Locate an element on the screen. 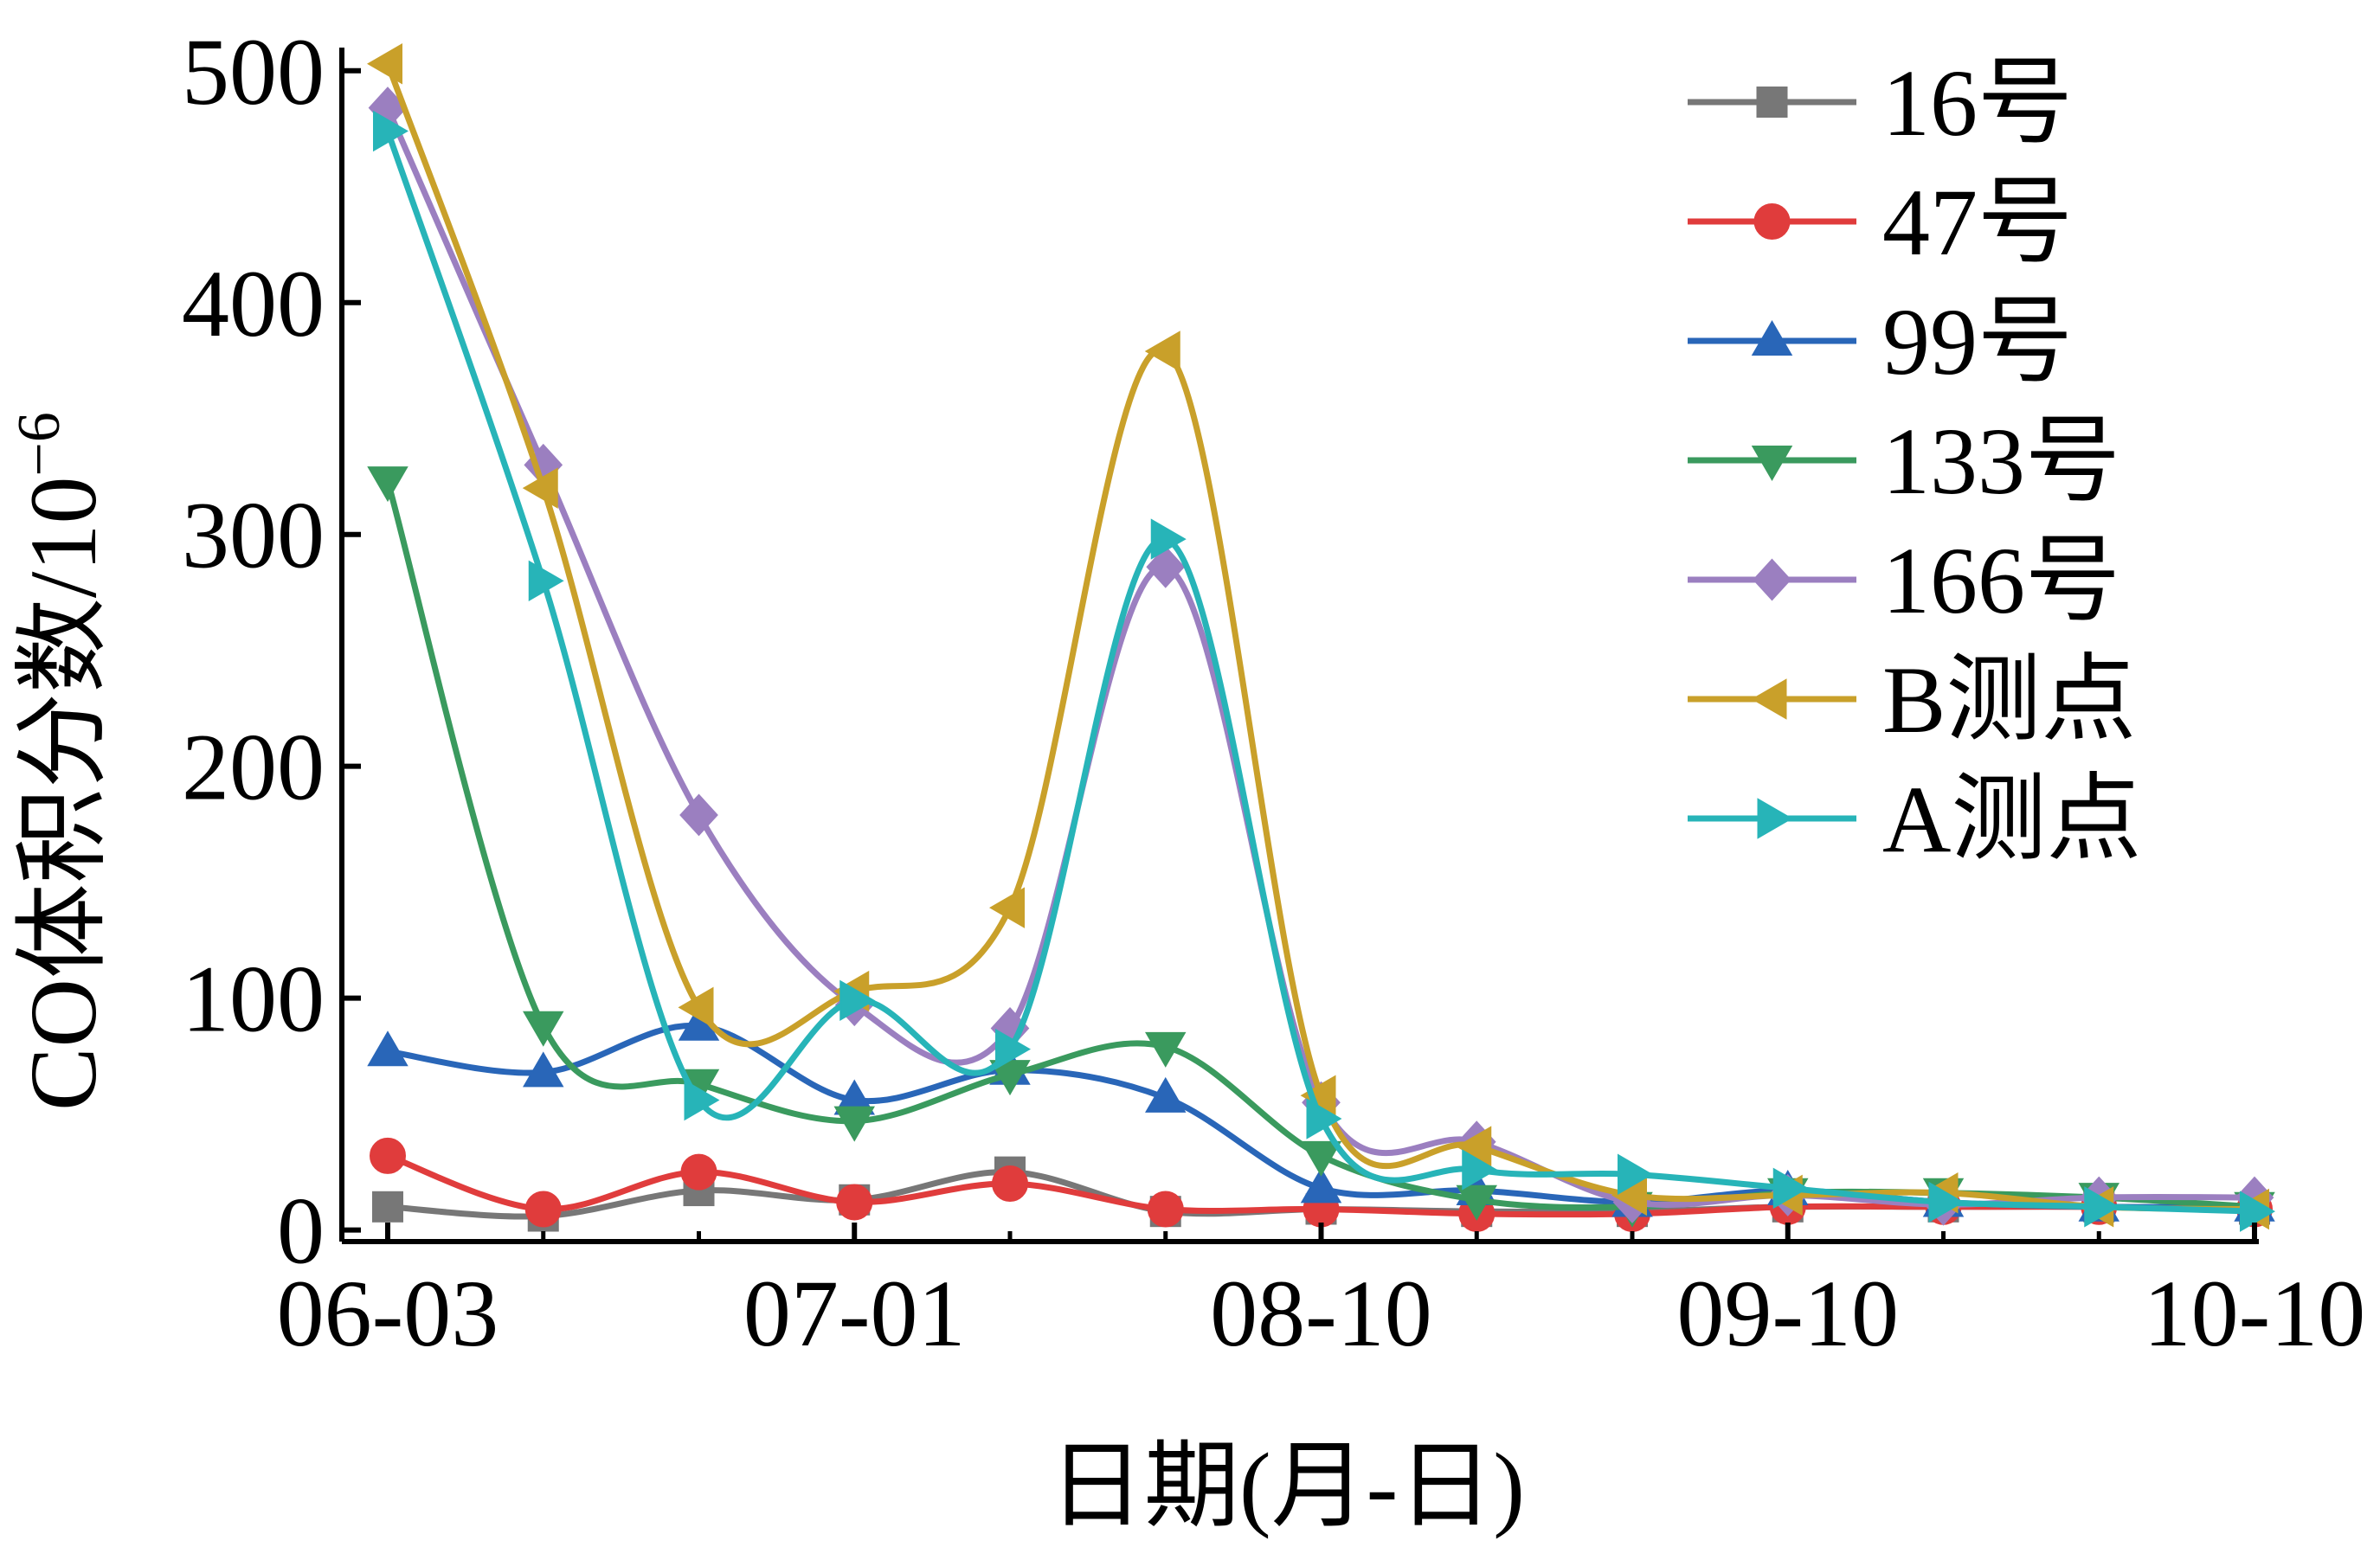 The image size is (2380, 1547). legend-label: A测点 is located at coordinates (2011, 819).